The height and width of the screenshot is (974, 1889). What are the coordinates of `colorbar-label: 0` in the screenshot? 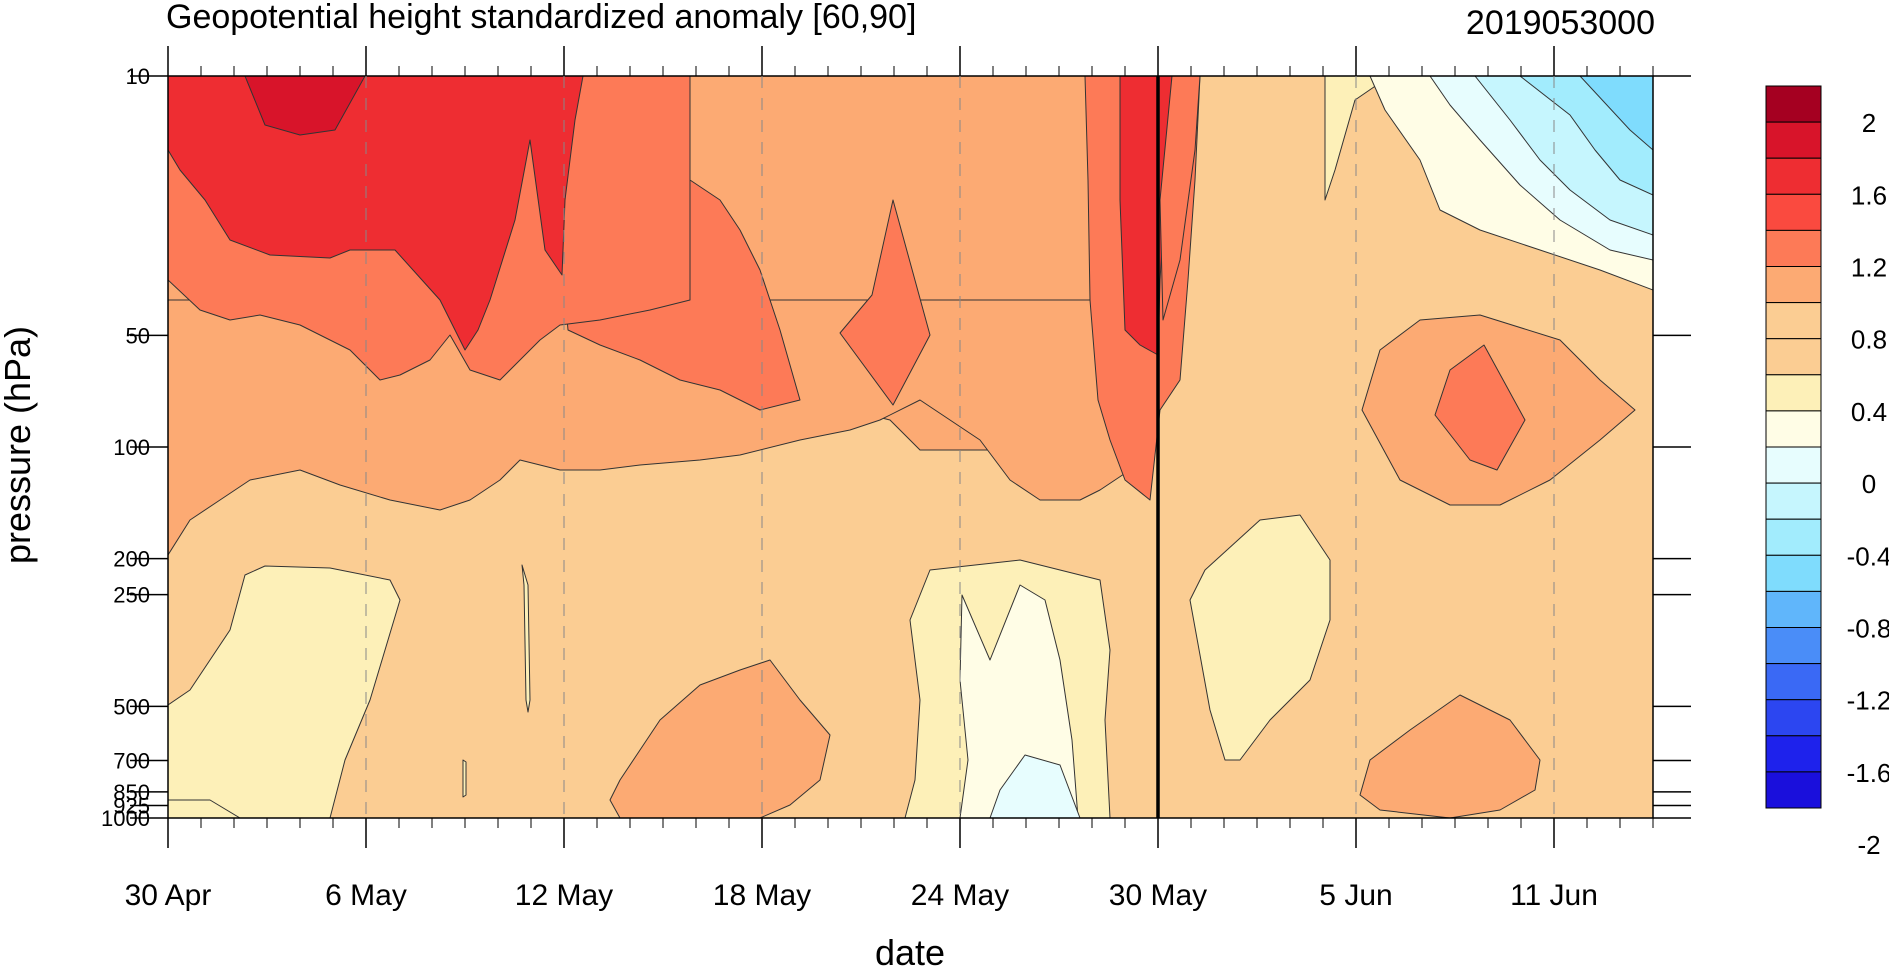 It's located at (1869, 484).